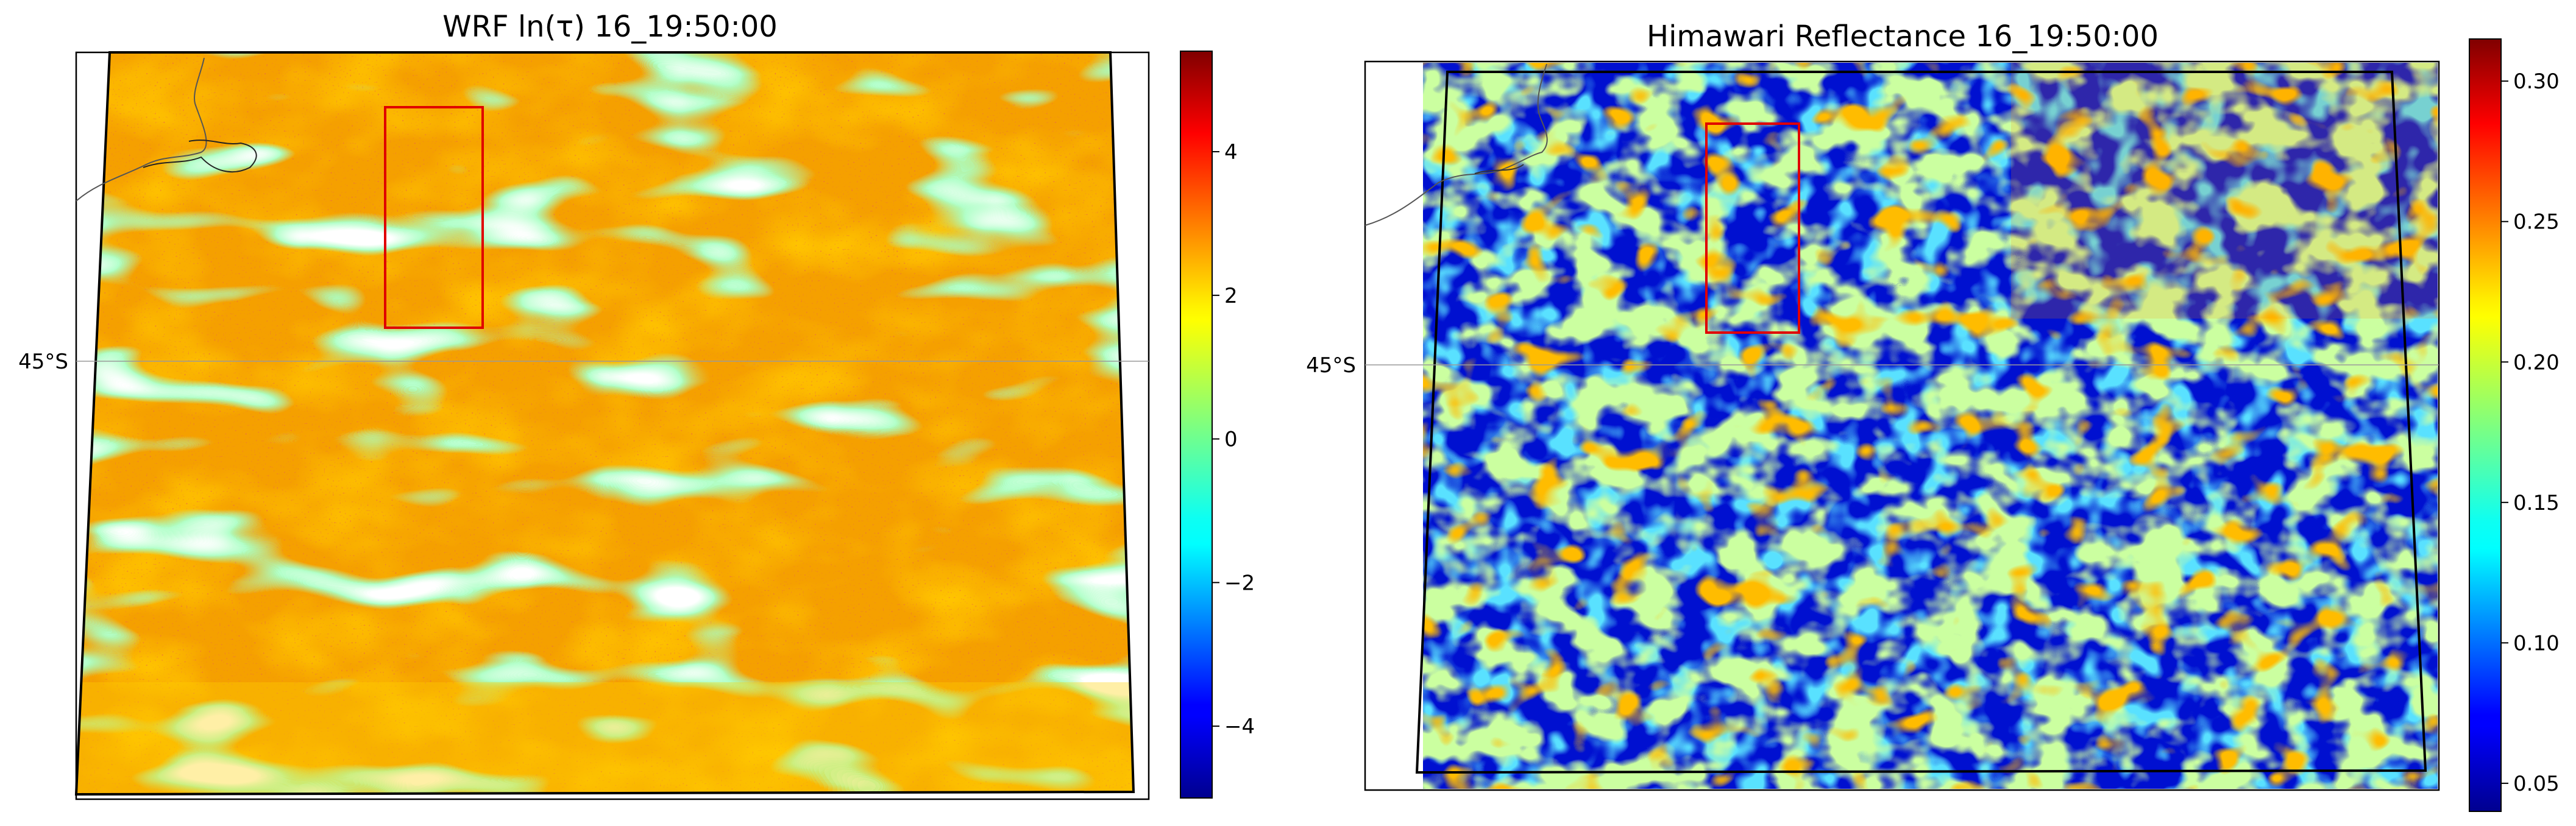 The height and width of the screenshot is (826, 2576). Describe the element at coordinates (1239, 727) in the screenshot. I see `wrf-colorbar-tick-label: −4` at that location.